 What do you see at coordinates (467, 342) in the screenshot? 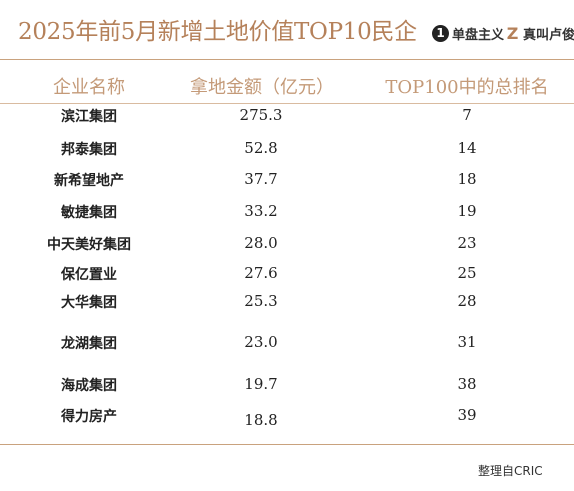
I see `top100-rank: 31` at bounding box center [467, 342].